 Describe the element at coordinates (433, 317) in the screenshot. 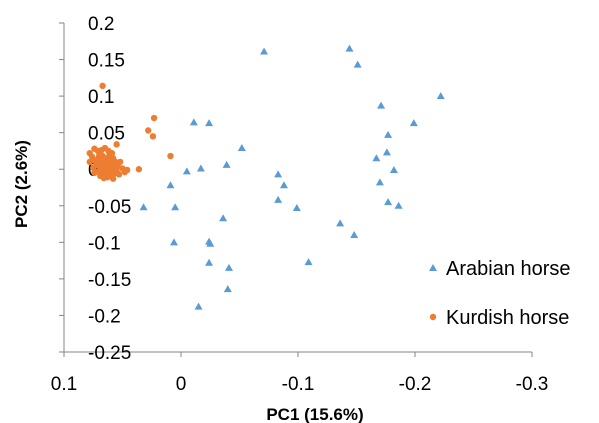

I see `legend-marker-kurdish-horse` at that location.